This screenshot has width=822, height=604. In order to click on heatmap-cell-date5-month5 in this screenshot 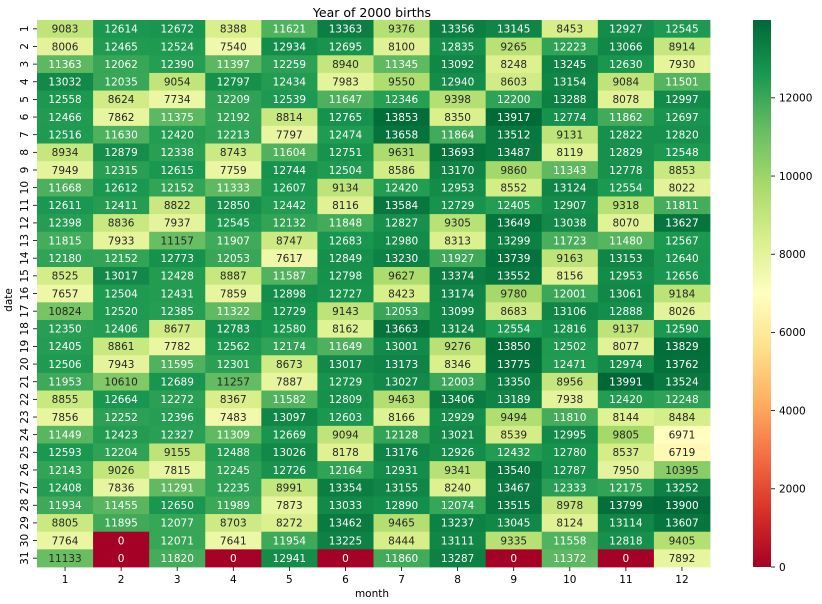, I will do `click(289, 99)`.